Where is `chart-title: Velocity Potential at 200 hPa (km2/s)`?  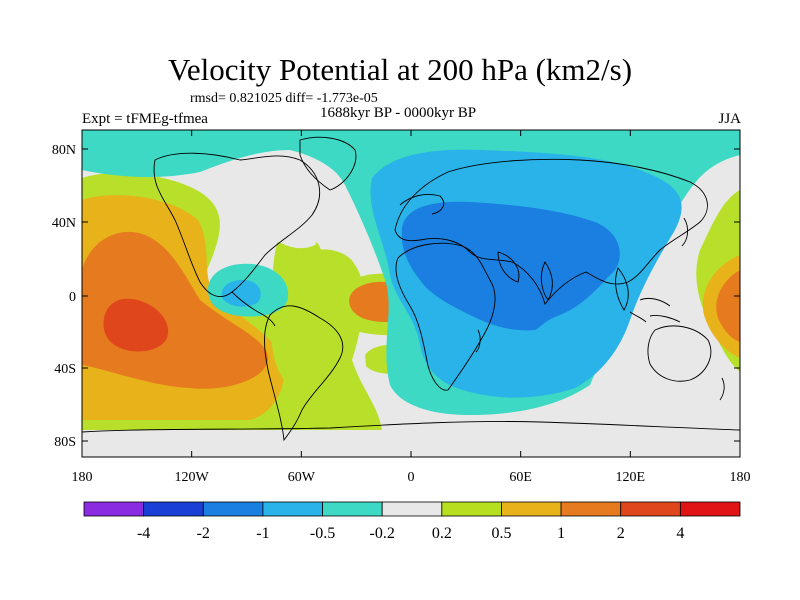 chart-title: Velocity Potential at 200 hPa (km2/s) is located at coordinates (400, 69).